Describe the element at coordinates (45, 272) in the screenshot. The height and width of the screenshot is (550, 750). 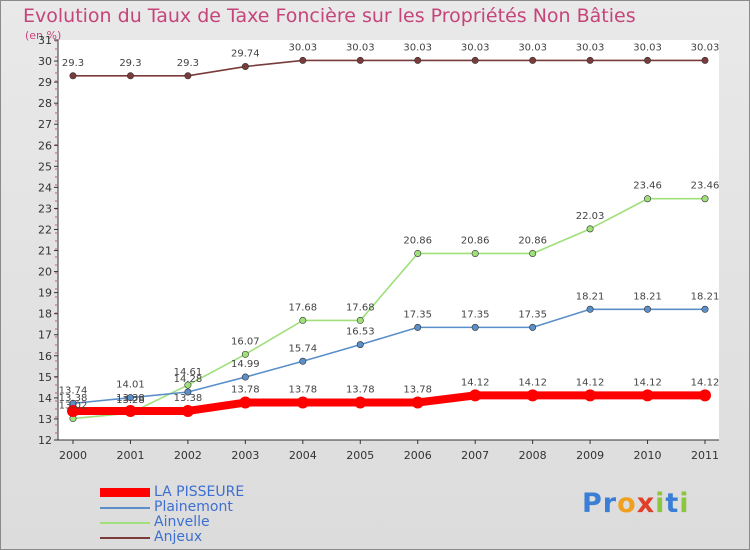
I see `y-tick-label: 20` at that location.